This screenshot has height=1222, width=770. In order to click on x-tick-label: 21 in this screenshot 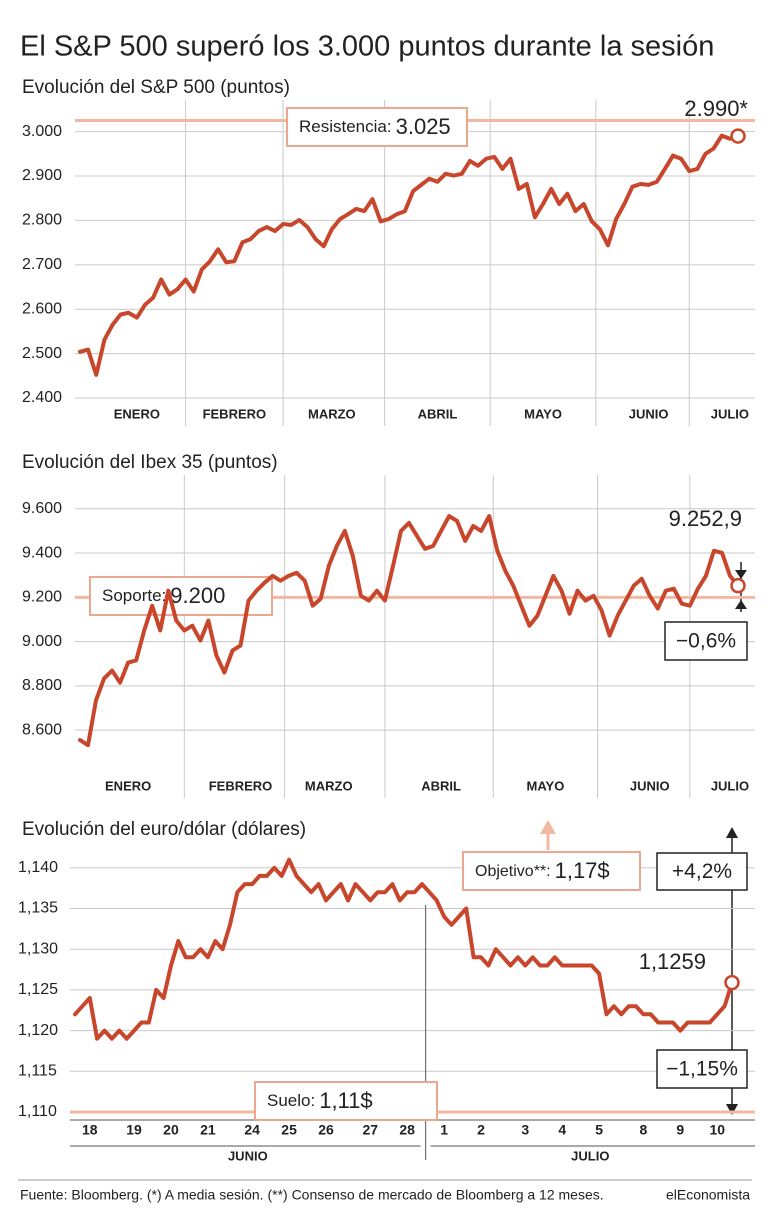, I will do `click(208, 1130)`.